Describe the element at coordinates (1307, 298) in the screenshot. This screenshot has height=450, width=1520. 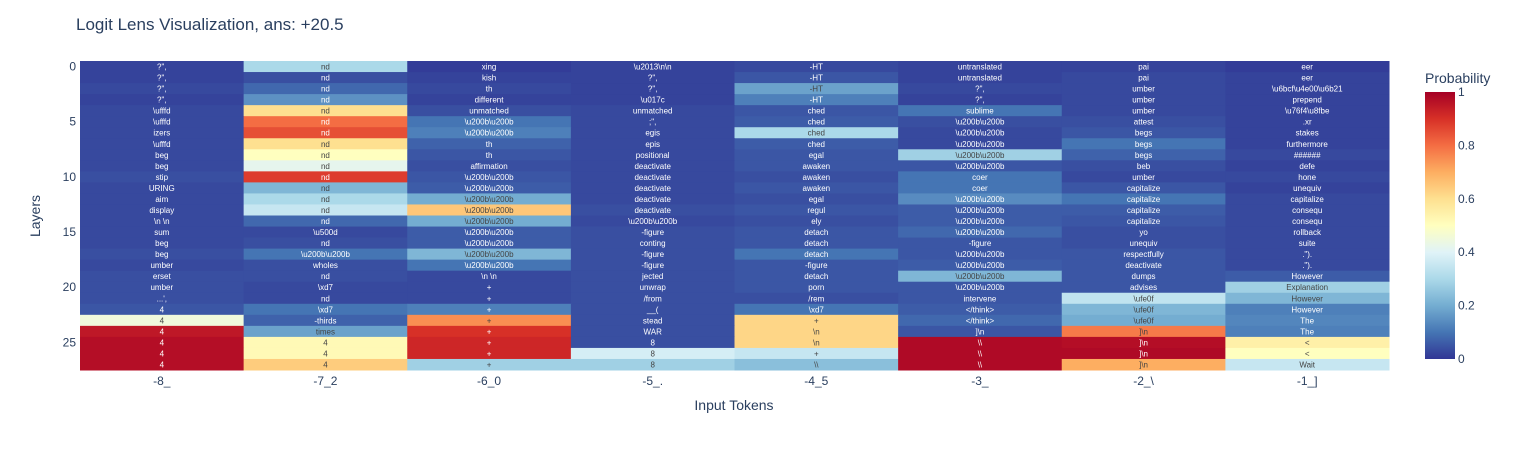
I see `heatmap-cell-label: However` at that location.